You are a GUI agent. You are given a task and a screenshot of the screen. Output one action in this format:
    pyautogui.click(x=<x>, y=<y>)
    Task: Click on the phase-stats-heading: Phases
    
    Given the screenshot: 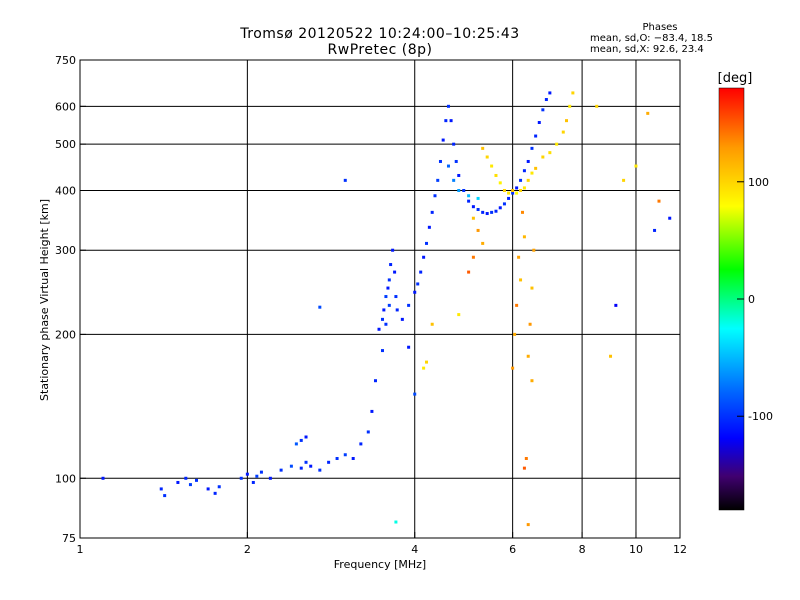 What is the action you would take?
    pyautogui.click(x=660, y=27)
    